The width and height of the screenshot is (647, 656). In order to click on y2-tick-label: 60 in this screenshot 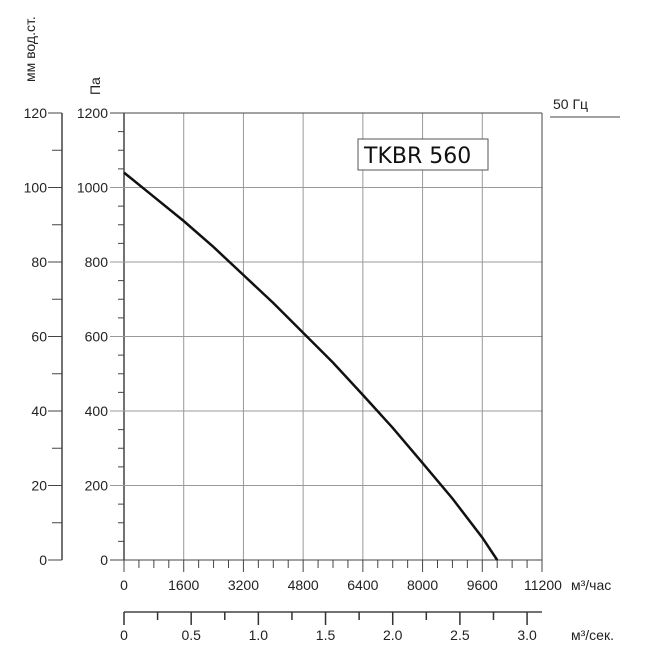, I will do `click(39, 337)`.